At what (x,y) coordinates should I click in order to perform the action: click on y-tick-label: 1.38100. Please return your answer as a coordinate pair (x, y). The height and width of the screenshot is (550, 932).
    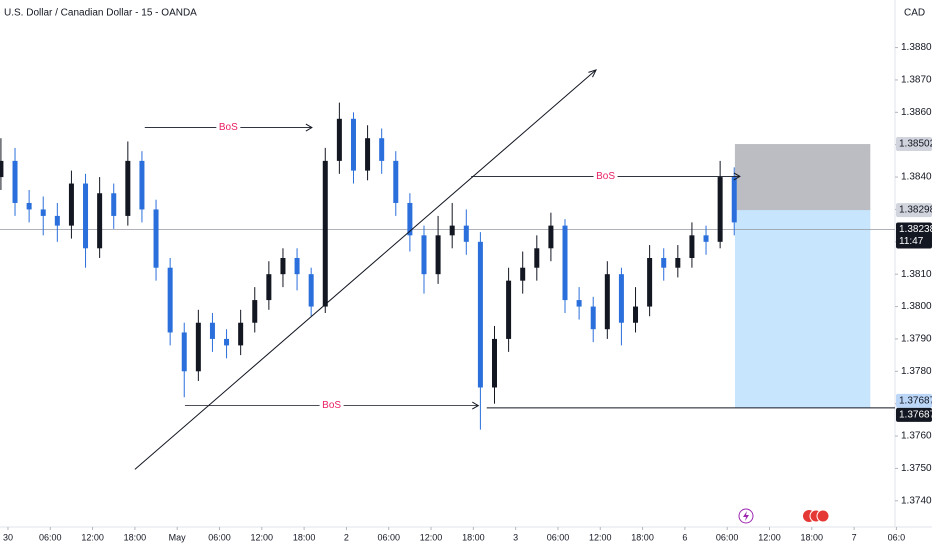
    Looking at the image, I should click on (916, 274).